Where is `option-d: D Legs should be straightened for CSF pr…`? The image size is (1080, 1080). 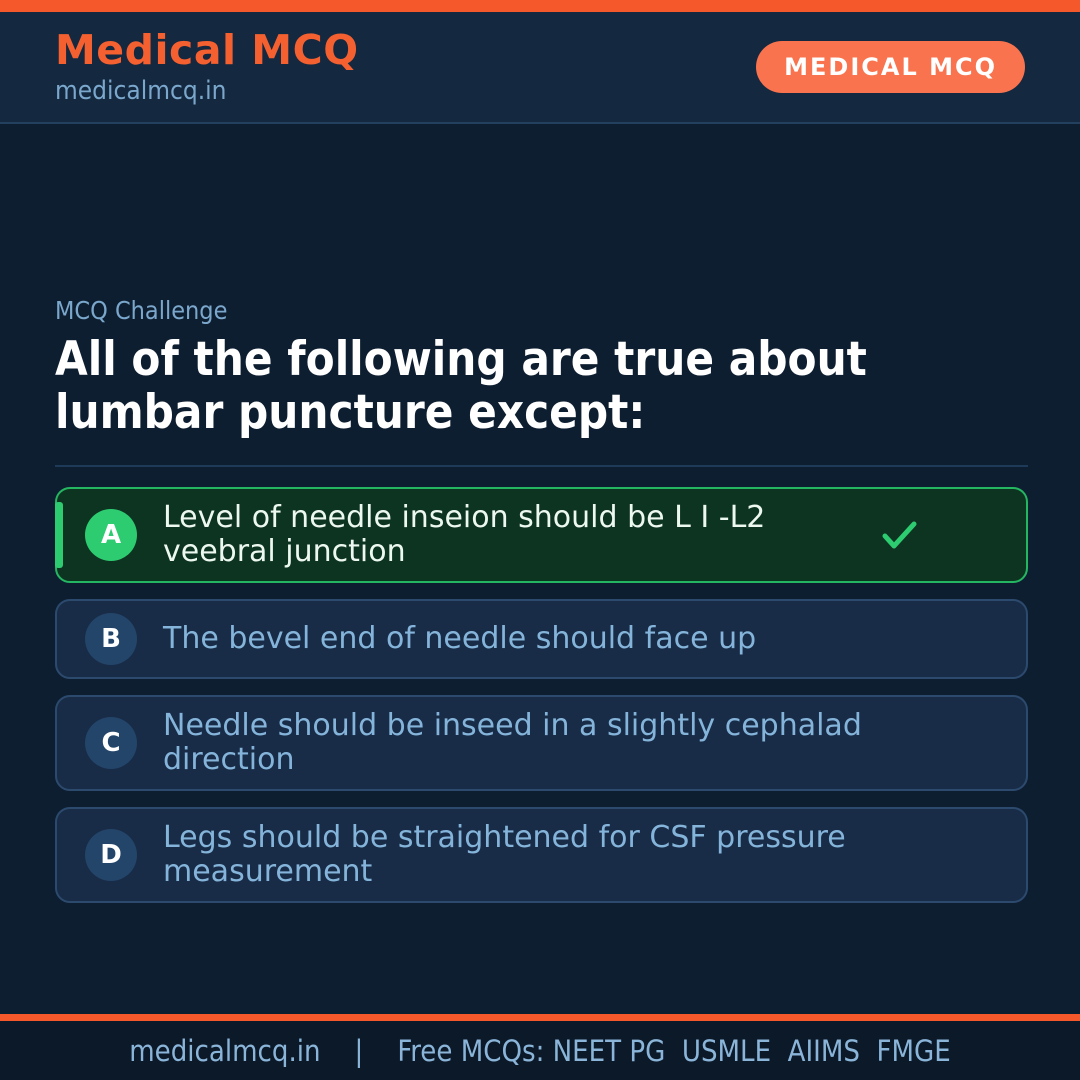
option-d: D Legs should be straightened for CSF pr… is located at coordinates (541, 855).